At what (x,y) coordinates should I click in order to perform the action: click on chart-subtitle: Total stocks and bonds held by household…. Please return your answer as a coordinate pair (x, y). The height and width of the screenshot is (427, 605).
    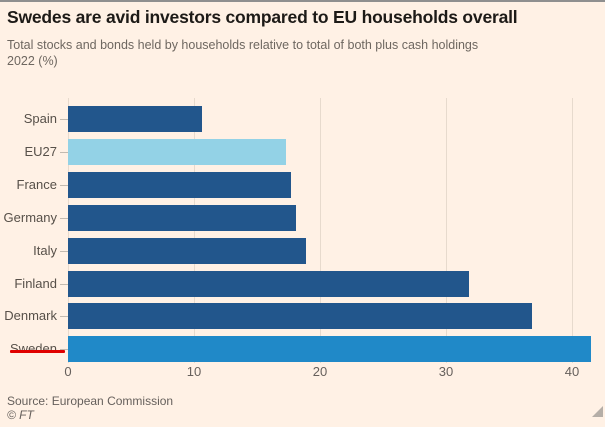
    Looking at the image, I should click on (242, 53).